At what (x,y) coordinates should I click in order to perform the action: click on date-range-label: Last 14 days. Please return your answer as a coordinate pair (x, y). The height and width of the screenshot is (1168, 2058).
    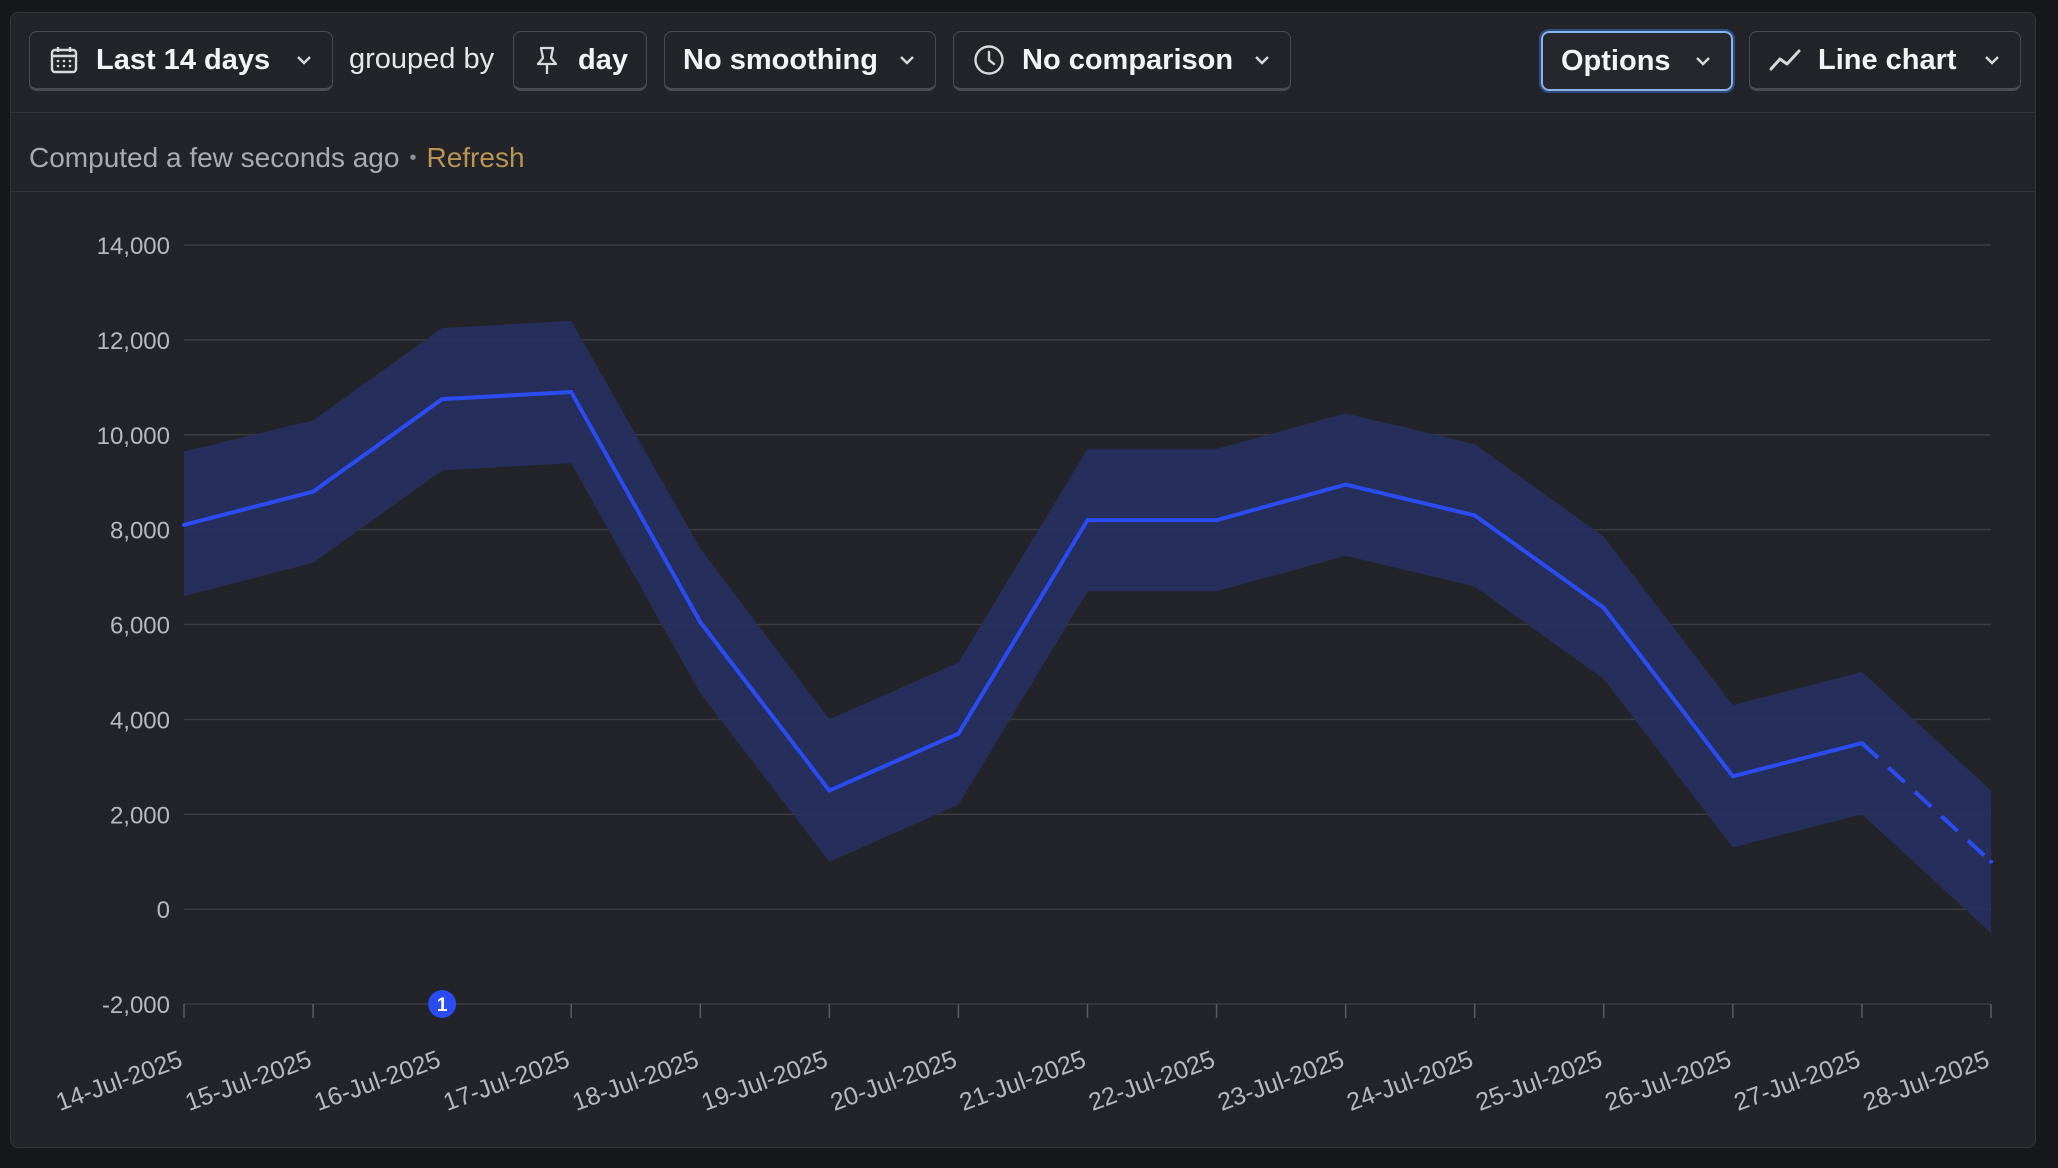
    Looking at the image, I should click on (183, 59).